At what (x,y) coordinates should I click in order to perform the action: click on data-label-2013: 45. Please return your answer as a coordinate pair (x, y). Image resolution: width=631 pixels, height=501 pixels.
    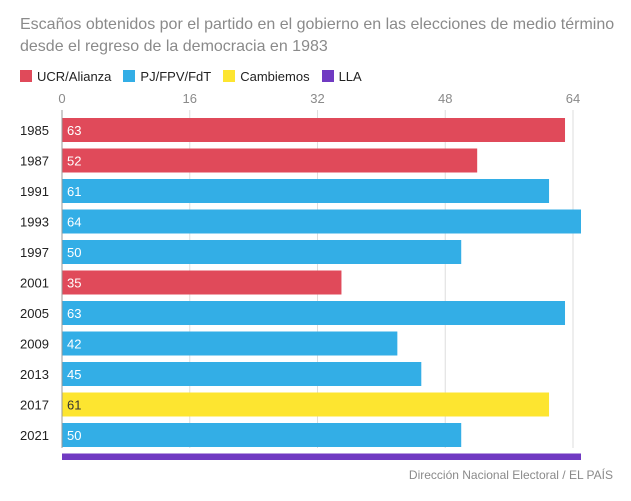
    Looking at the image, I should click on (74, 374).